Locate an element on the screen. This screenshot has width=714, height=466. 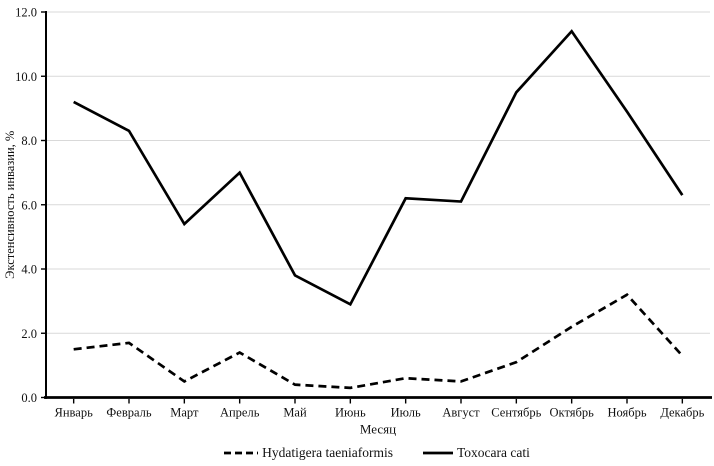
x-tick-label: Июль is located at coordinates (406, 413).